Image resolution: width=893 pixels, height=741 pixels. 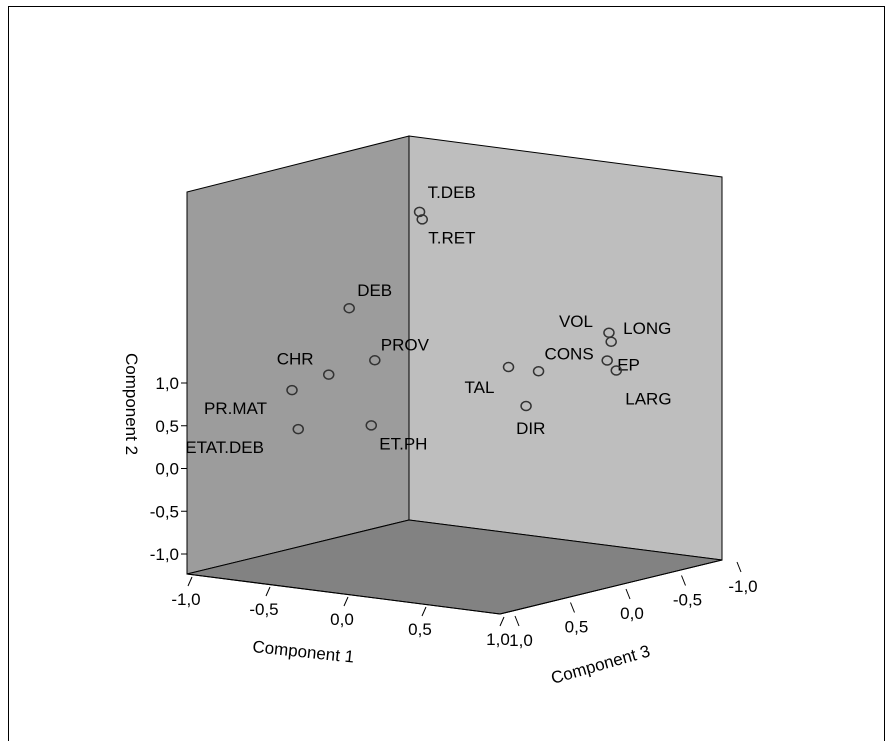 What do you see at coordinates (420, 629) in the screenshot?
I see `x-tick-label: 0,5` at bounding box center [420, 629].